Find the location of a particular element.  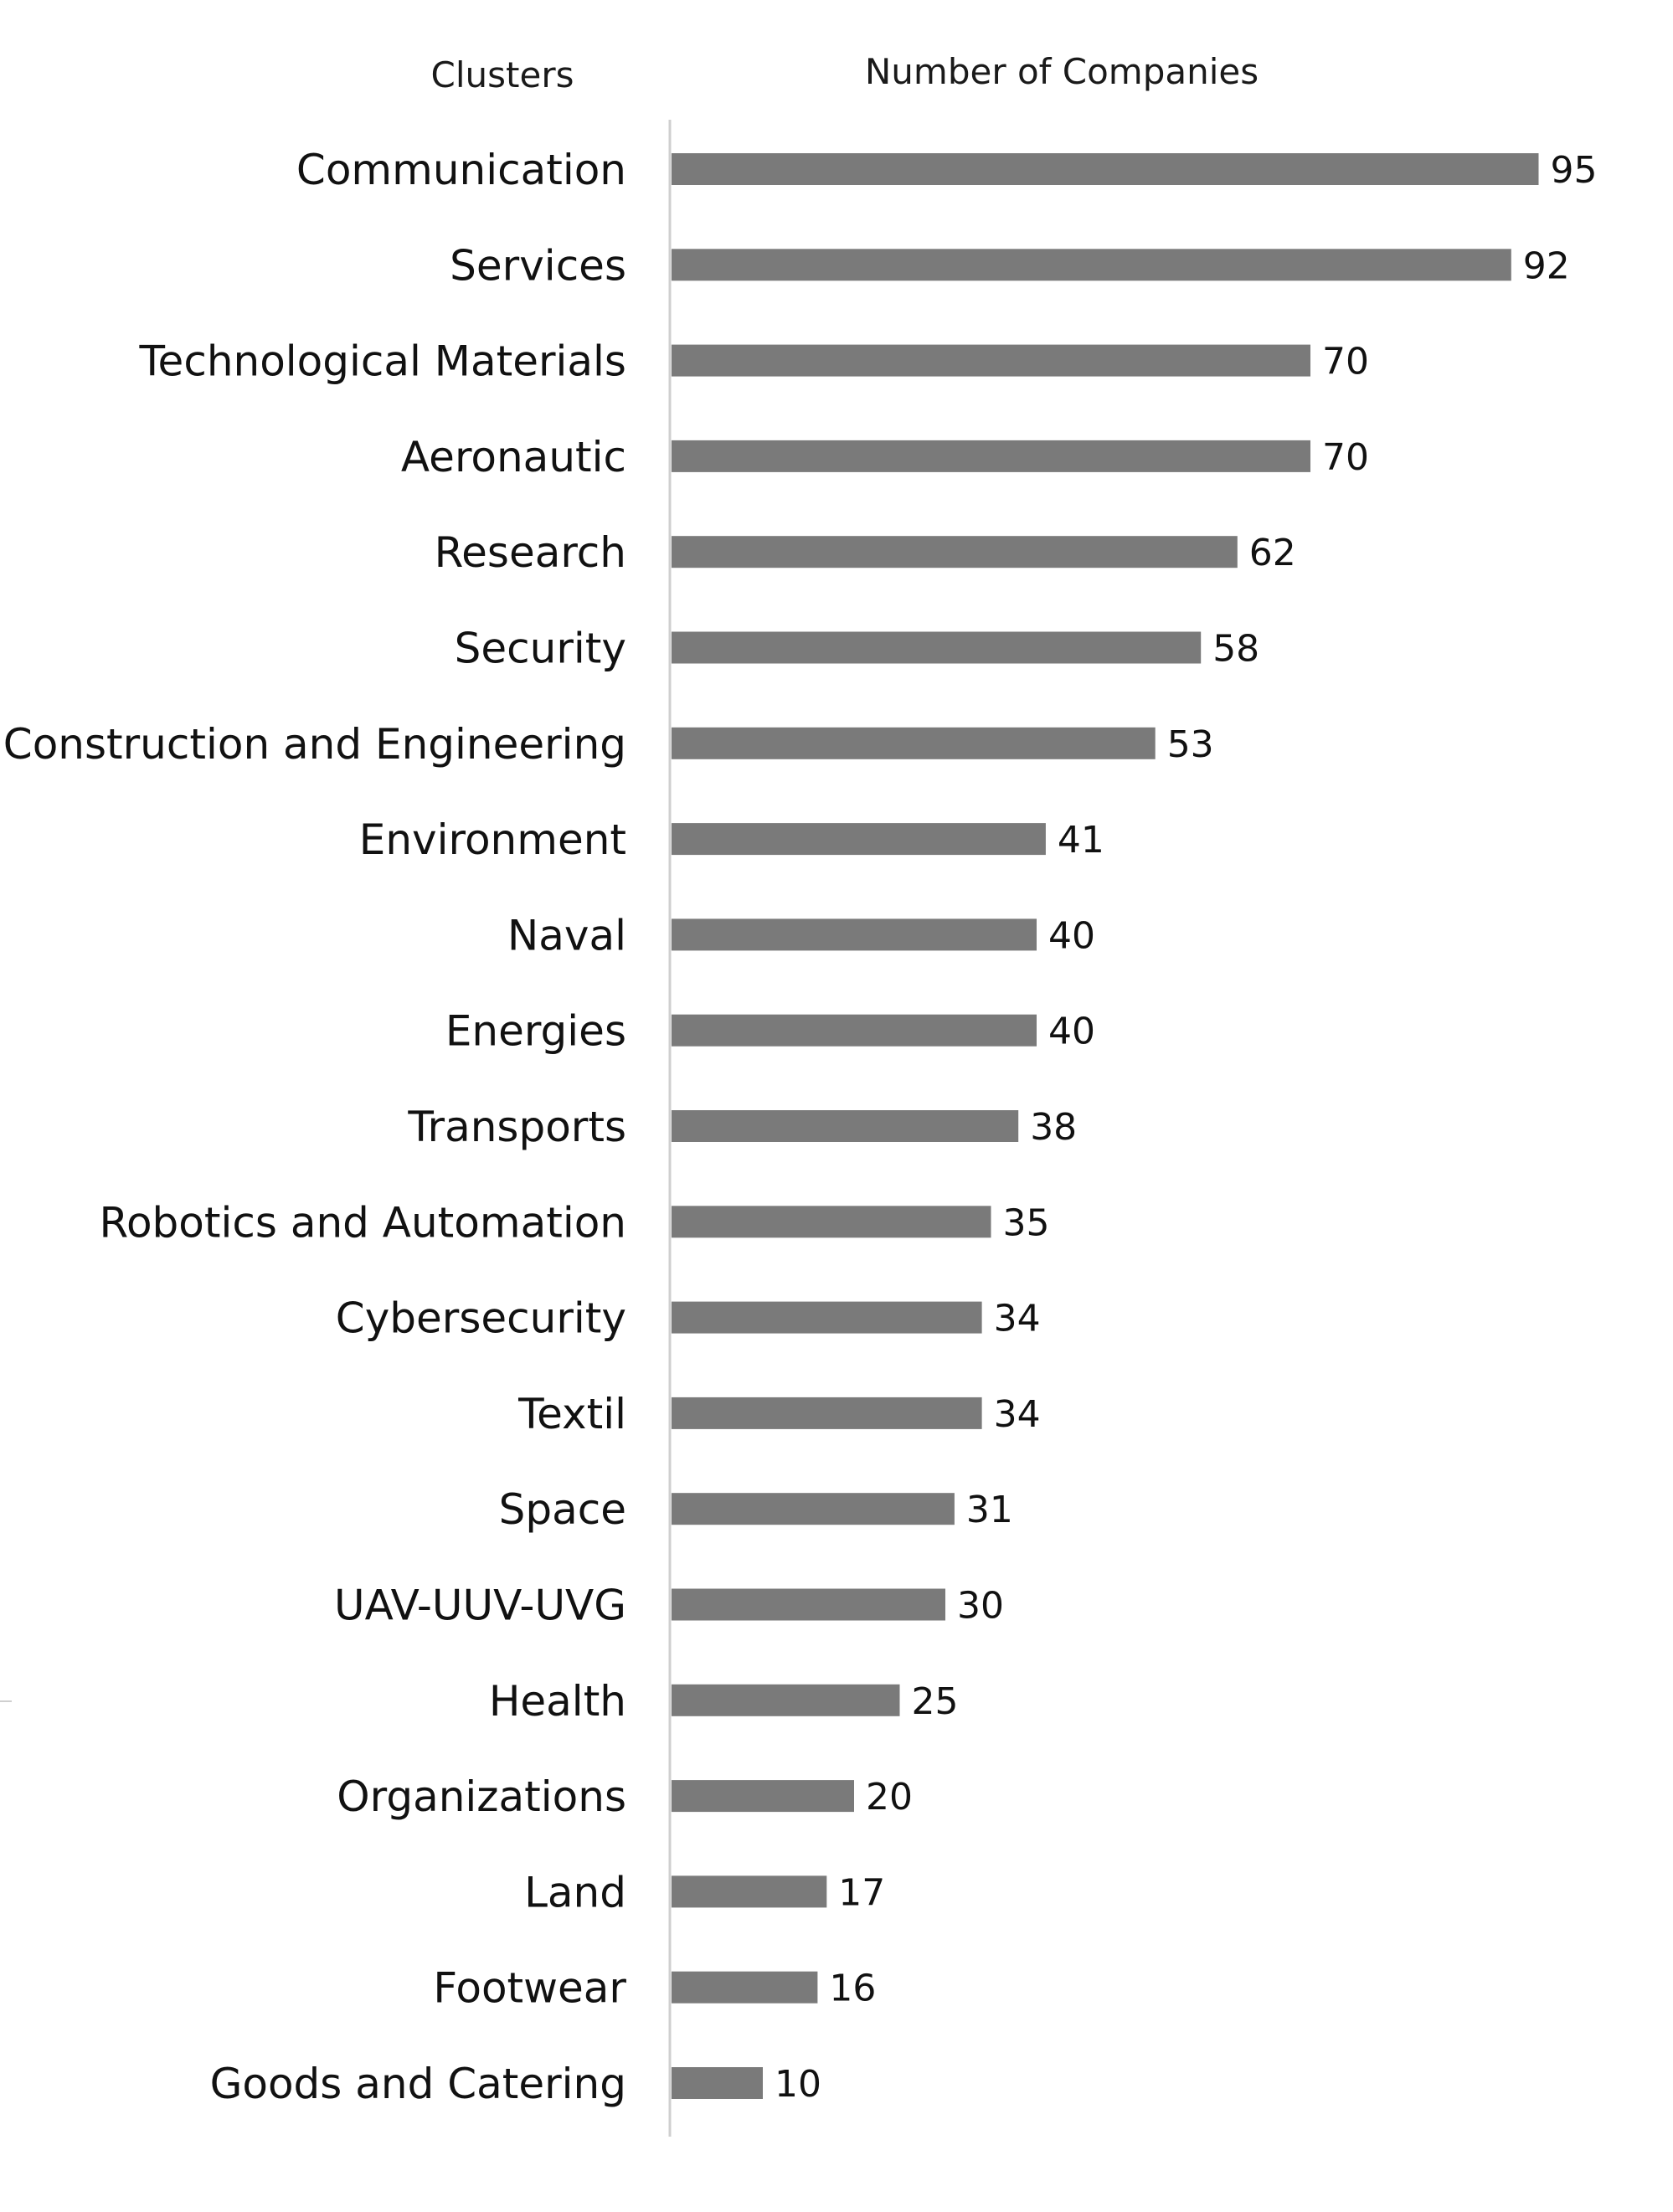

data-value-label: 10 is located at coordinates (798, 2084).